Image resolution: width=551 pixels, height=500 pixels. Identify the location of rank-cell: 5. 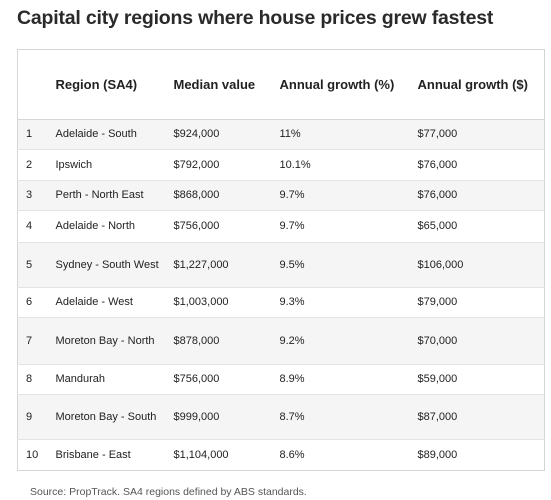
(33, 265).